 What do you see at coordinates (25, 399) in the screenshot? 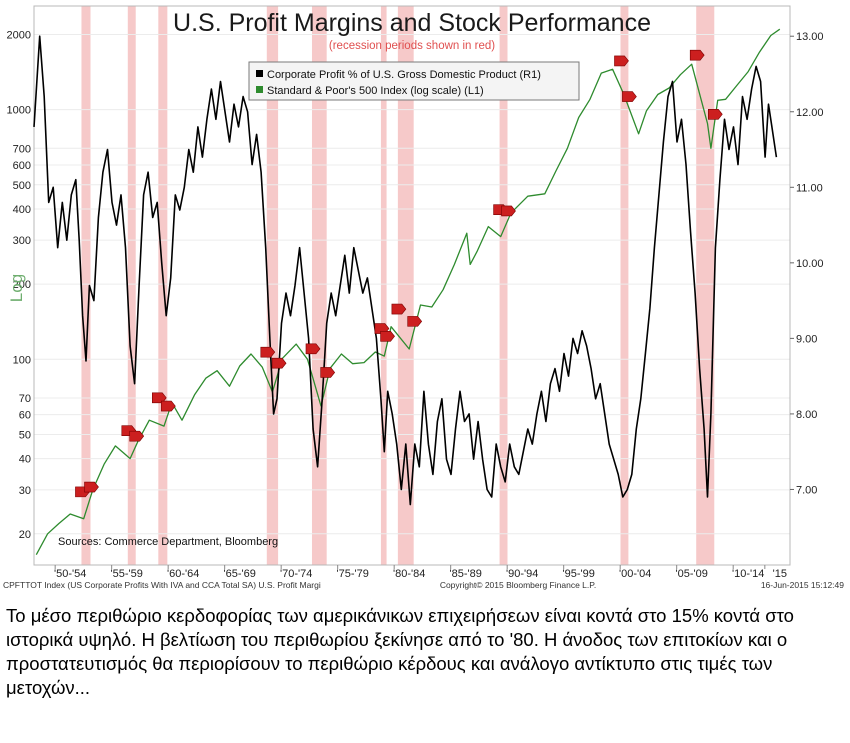
I see `left-tick-label: 70` at bounding box center [25, 399].